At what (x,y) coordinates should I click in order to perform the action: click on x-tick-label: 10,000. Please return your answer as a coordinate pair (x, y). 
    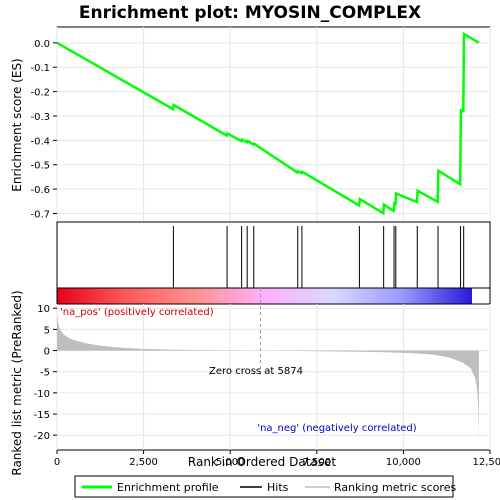
    Looking at the image, I should click on (403, 462).